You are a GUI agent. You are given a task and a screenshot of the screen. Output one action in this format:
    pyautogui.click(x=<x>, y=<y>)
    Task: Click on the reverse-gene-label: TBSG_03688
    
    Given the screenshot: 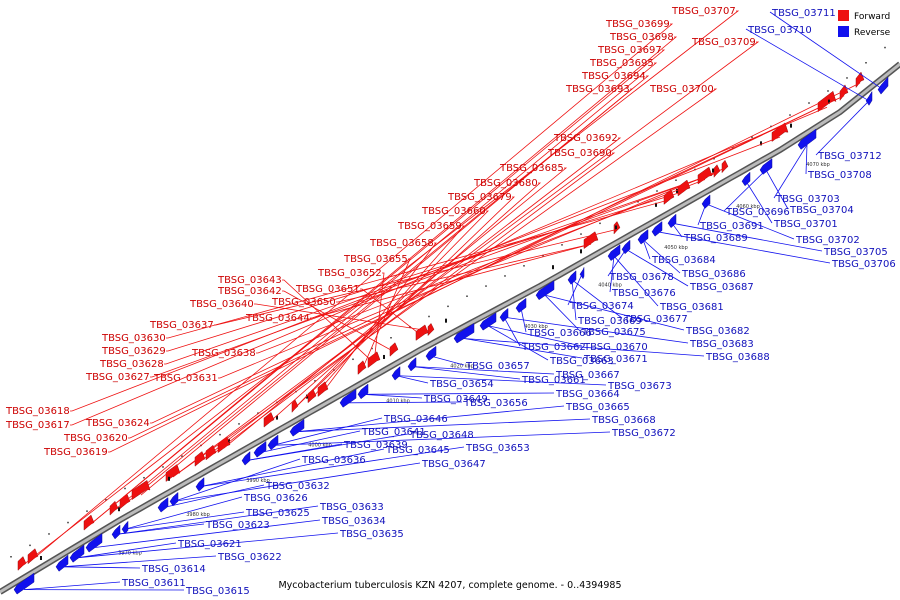 What is the action you would take?
    pyautogui.click(x=737, y=357)
    